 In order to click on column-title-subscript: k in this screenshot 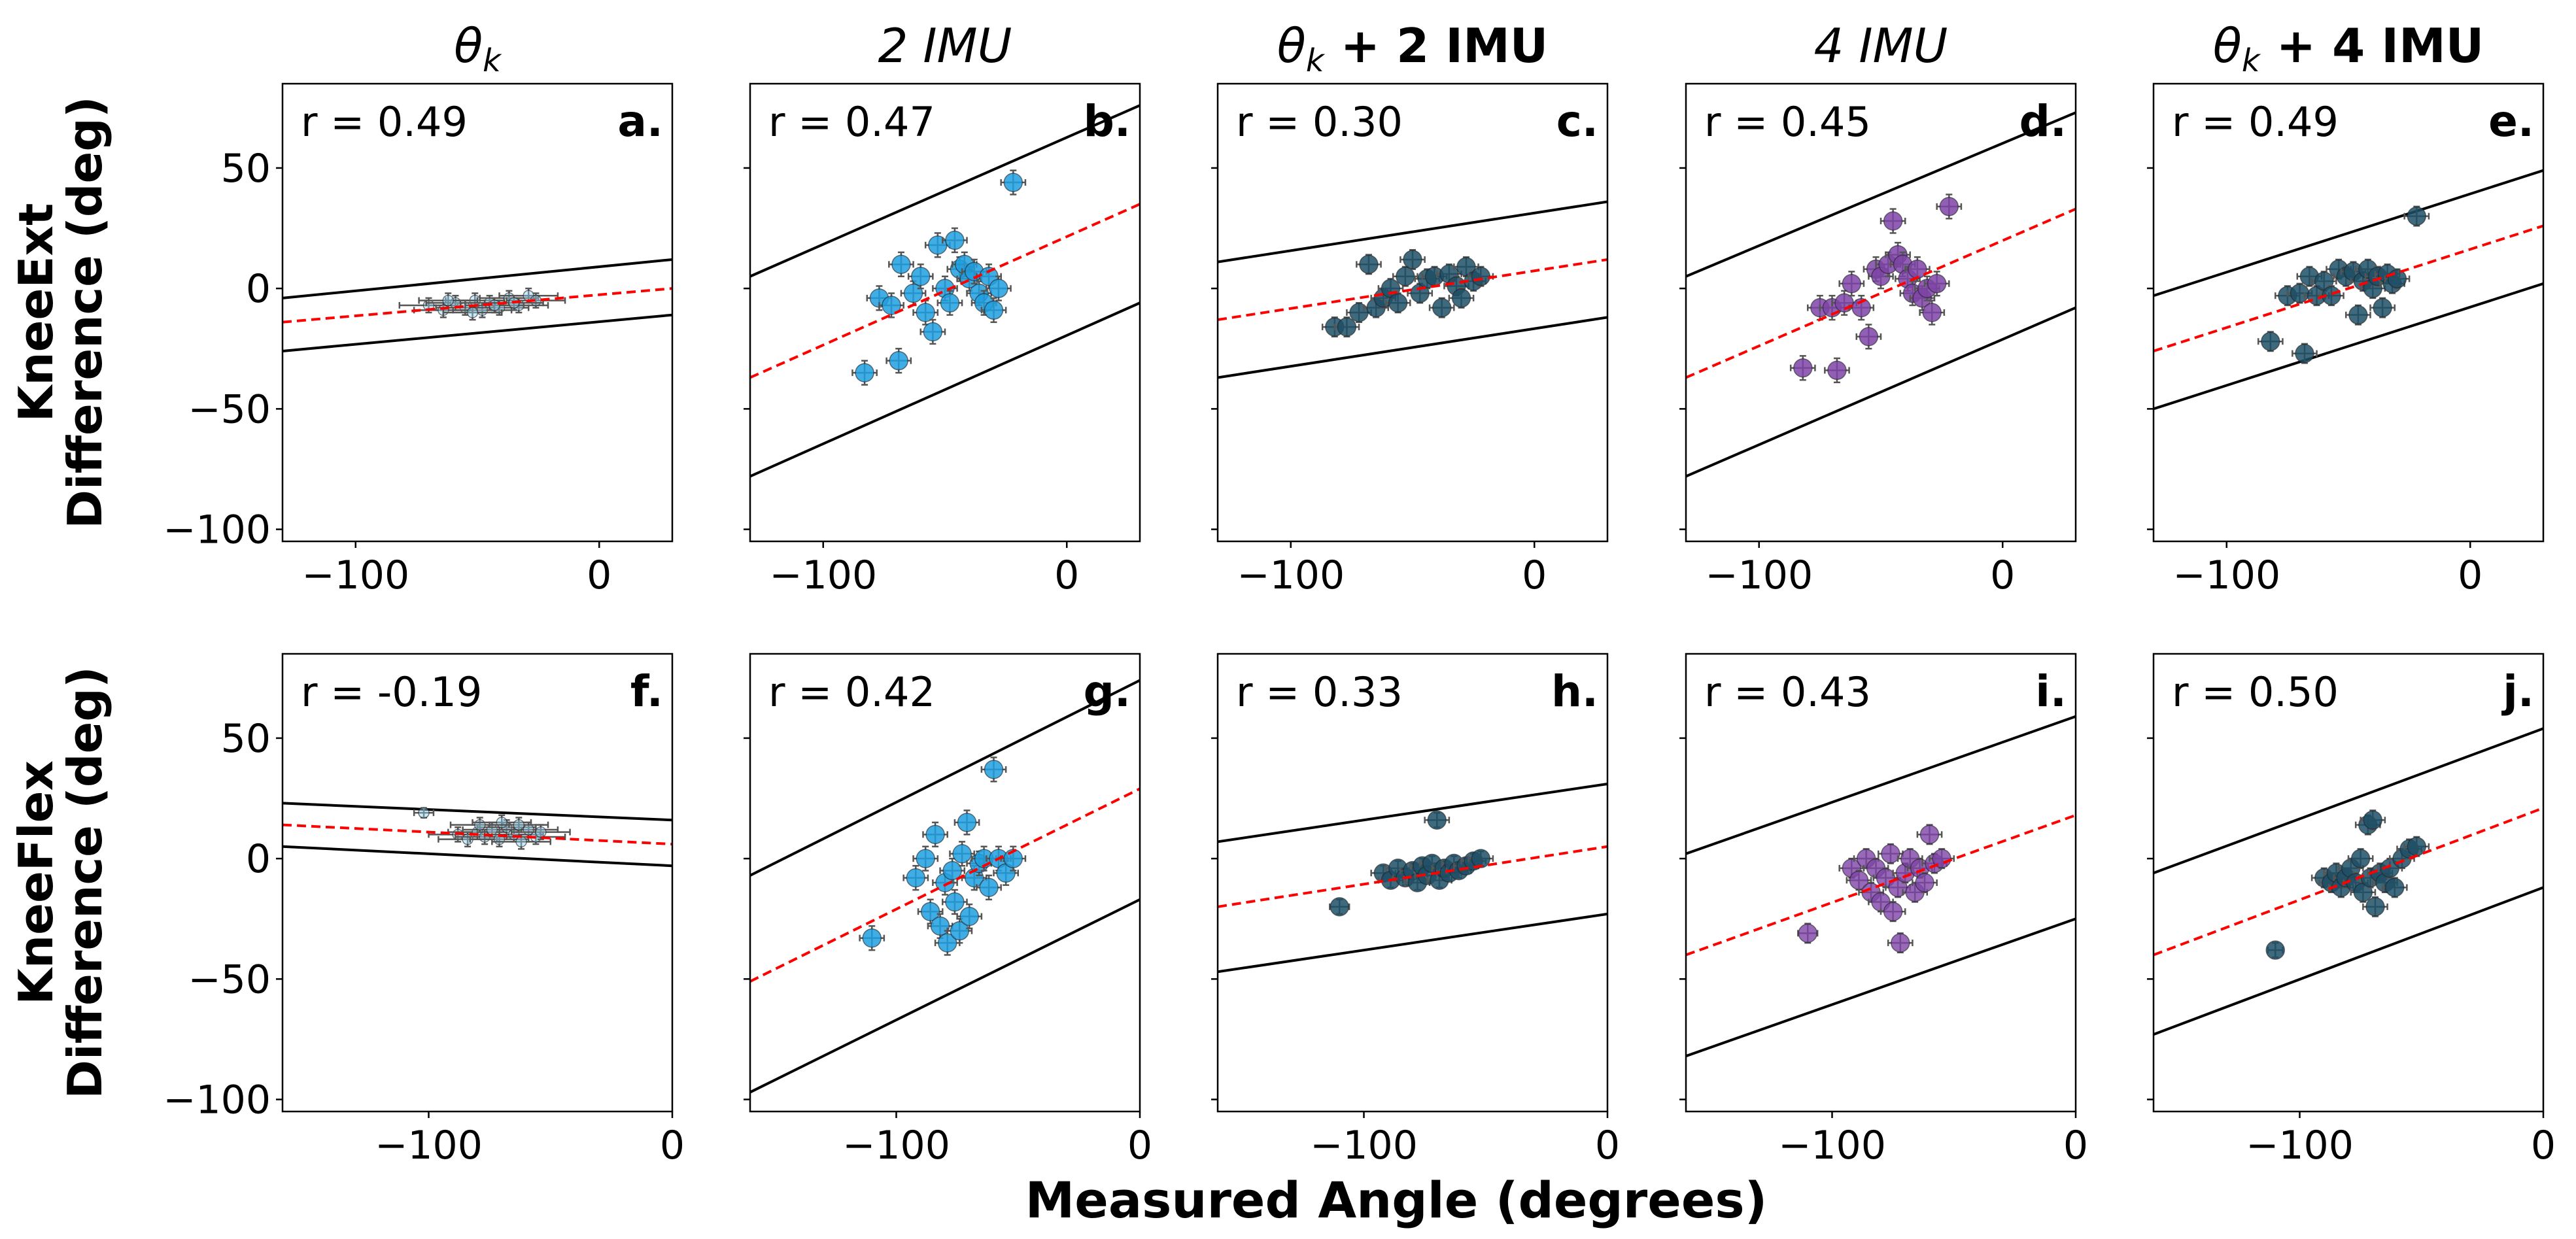, I will do `click(1316, 60)`.